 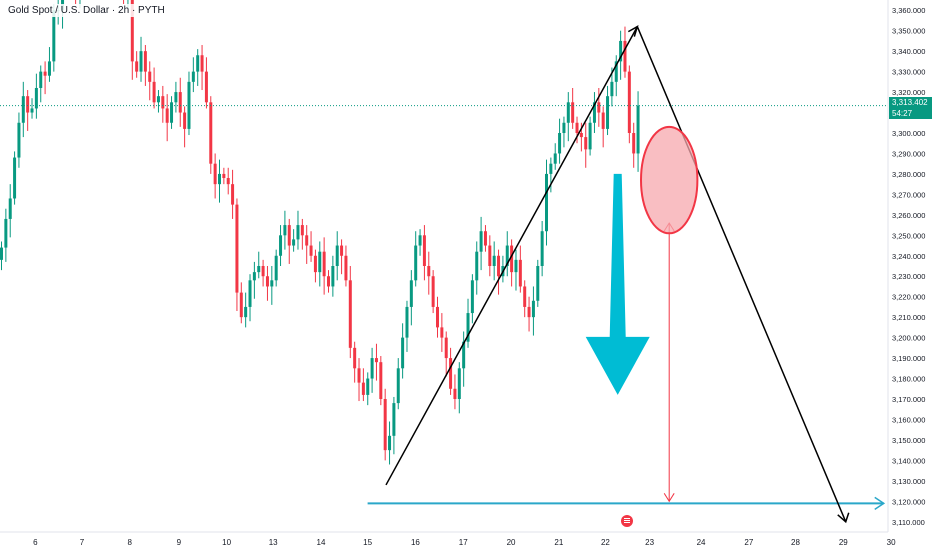 I want to click on bar-countdown: 54:27, so click(x=902, y=113).